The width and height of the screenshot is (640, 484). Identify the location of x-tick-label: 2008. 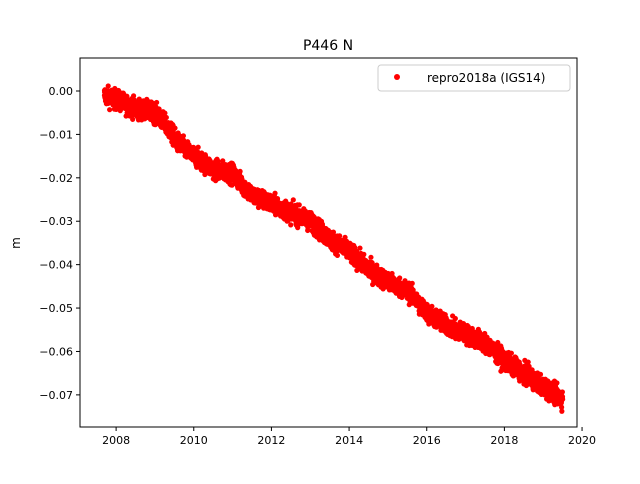
(116, 440).